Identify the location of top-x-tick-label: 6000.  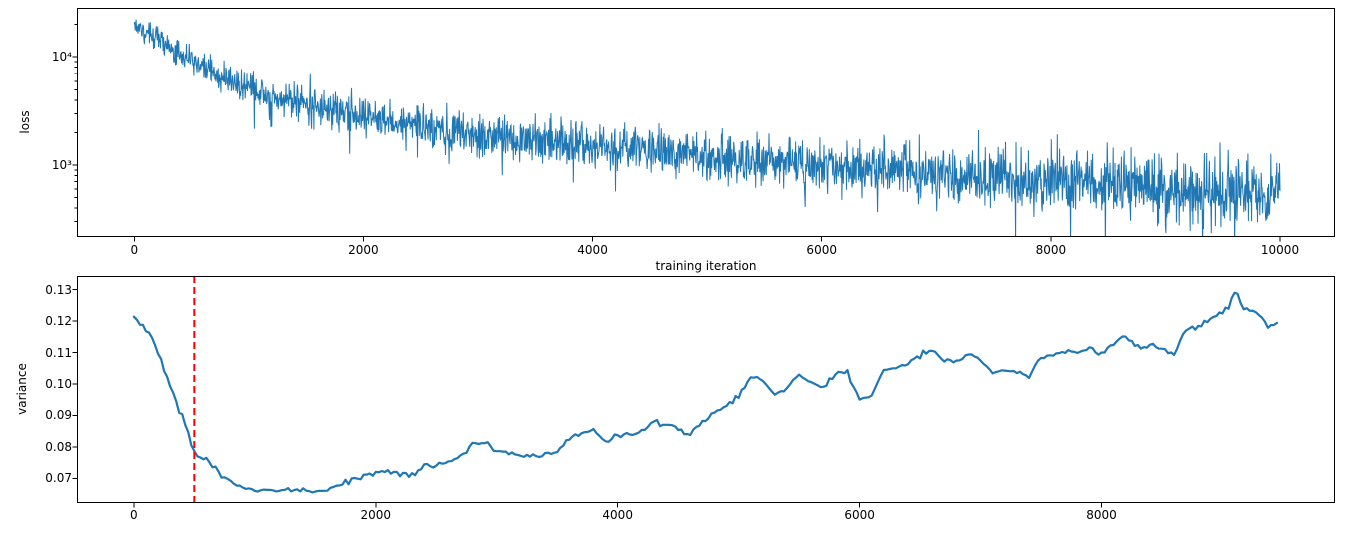
(821, 250).